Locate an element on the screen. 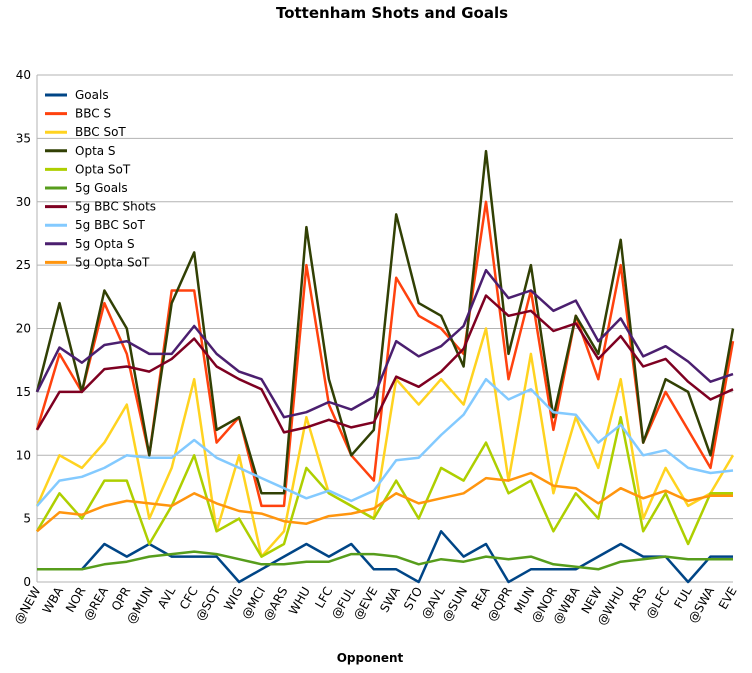  x-axis-label: Opponent is located at coordinates (370, 658).